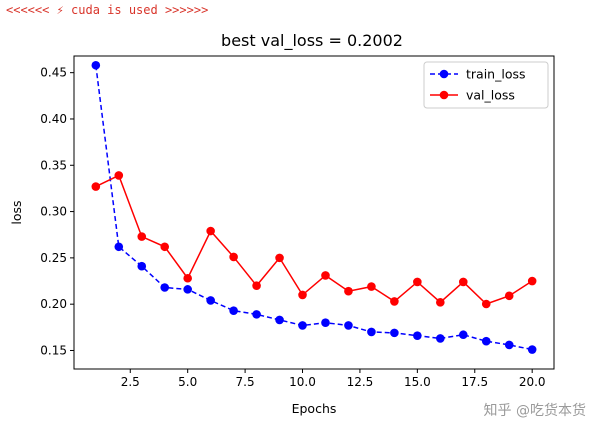 The image size is (600, 434). What do you see at coordinates (53, 212) in the screenshot?
I see `y-tick-label: 0.30` at bounding box center [53, 212].